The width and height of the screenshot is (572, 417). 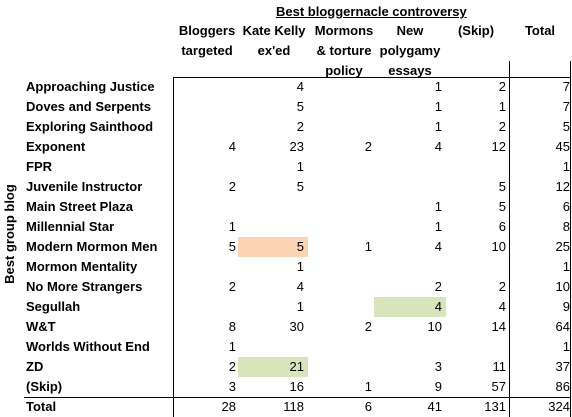 I want to click on total-total: 324, so click(x=559, y=406).